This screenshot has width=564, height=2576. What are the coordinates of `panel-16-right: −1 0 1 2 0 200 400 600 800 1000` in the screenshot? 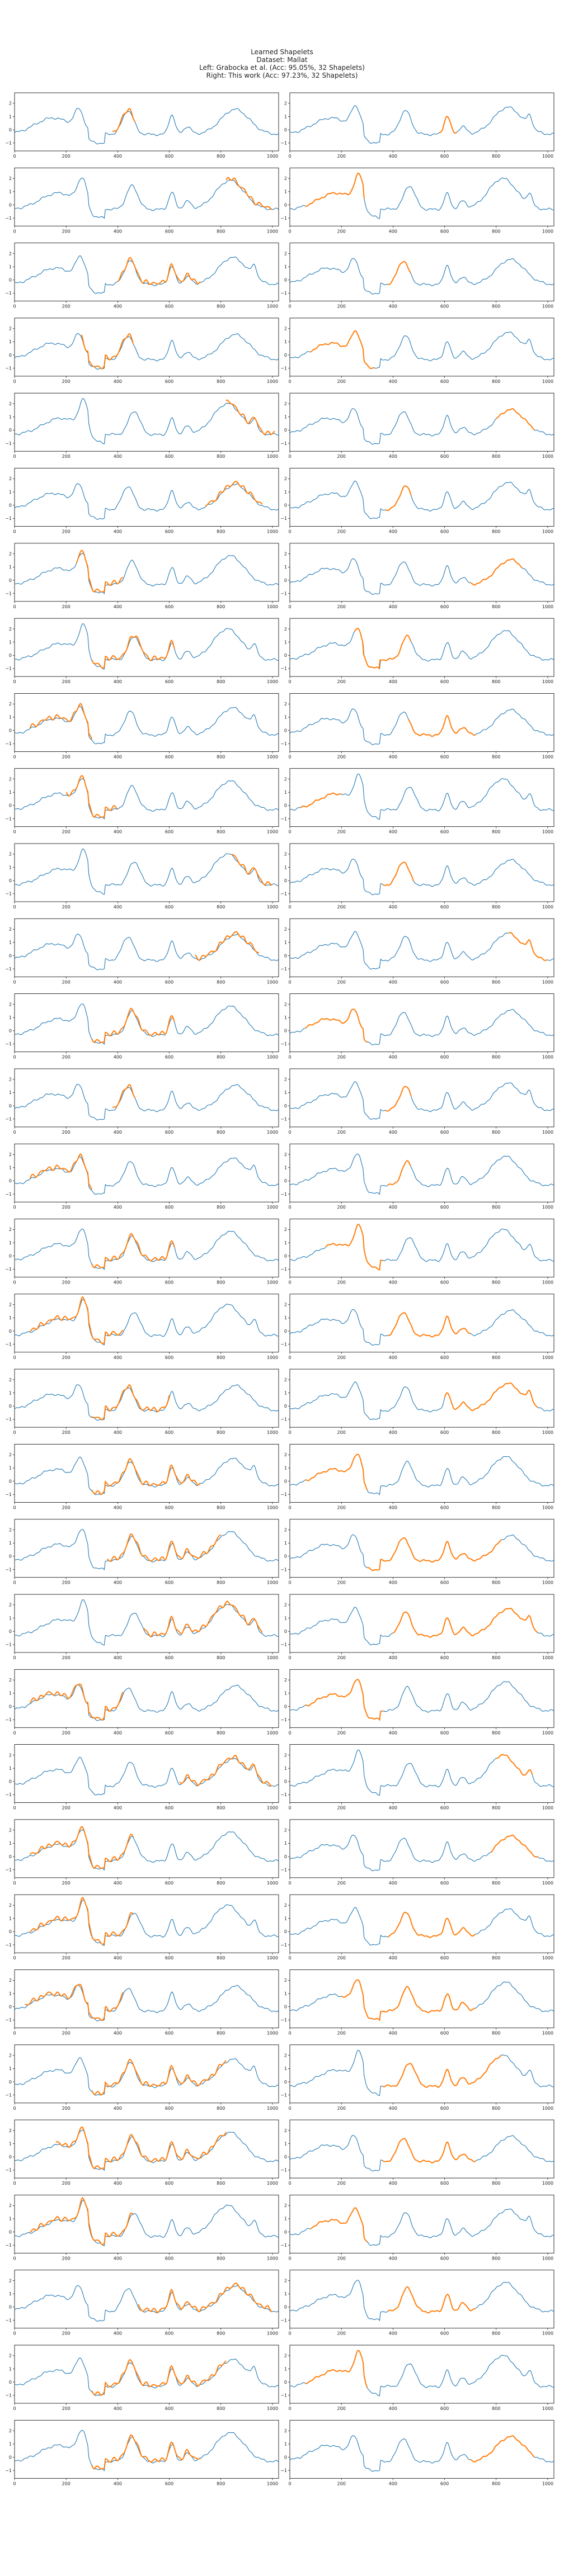 It's located at (417, 1252).